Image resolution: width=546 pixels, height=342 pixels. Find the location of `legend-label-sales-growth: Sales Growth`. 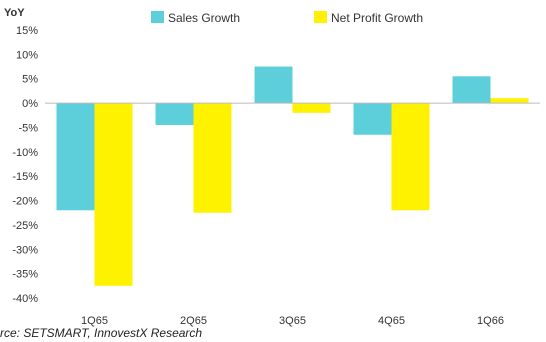

legend-label-sales-growth: Sales Growth is located at coordinates (204, 18).